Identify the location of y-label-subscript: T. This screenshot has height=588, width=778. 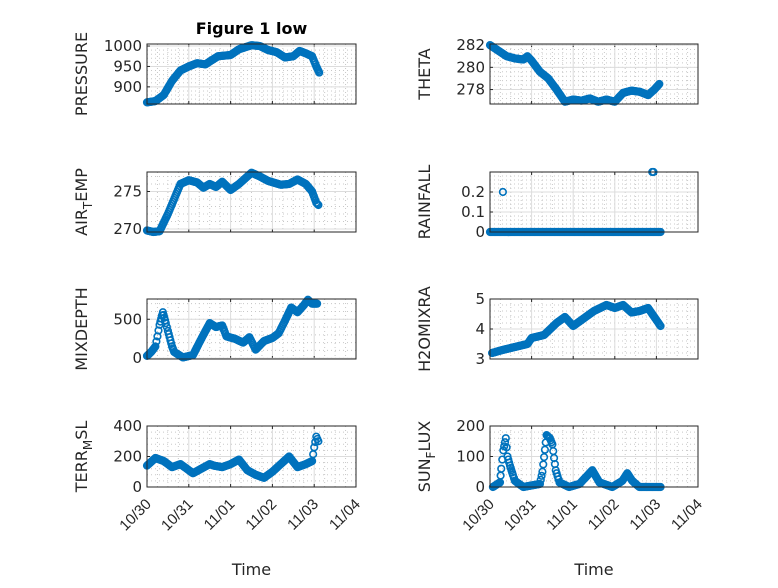
(88, 205).